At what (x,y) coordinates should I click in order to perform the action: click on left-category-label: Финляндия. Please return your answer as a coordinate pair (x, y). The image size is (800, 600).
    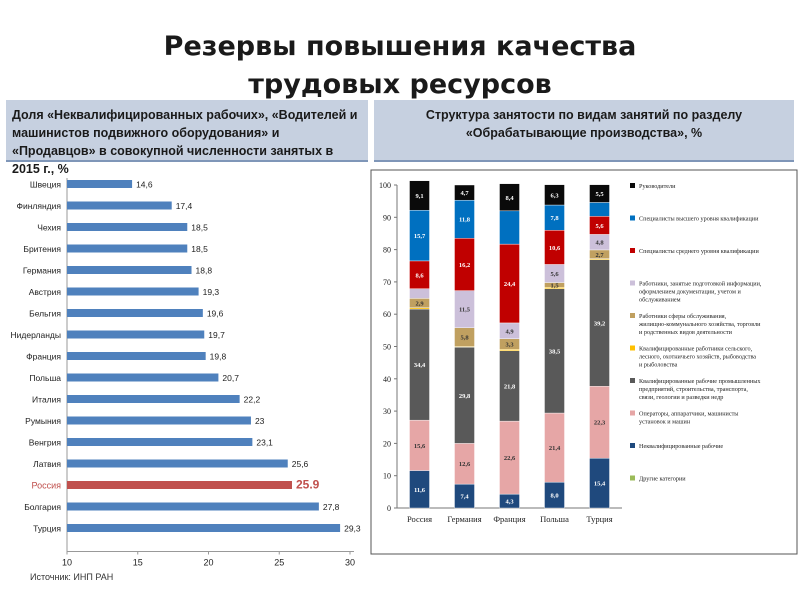
    Looking at the image, I should click on (39, 206).